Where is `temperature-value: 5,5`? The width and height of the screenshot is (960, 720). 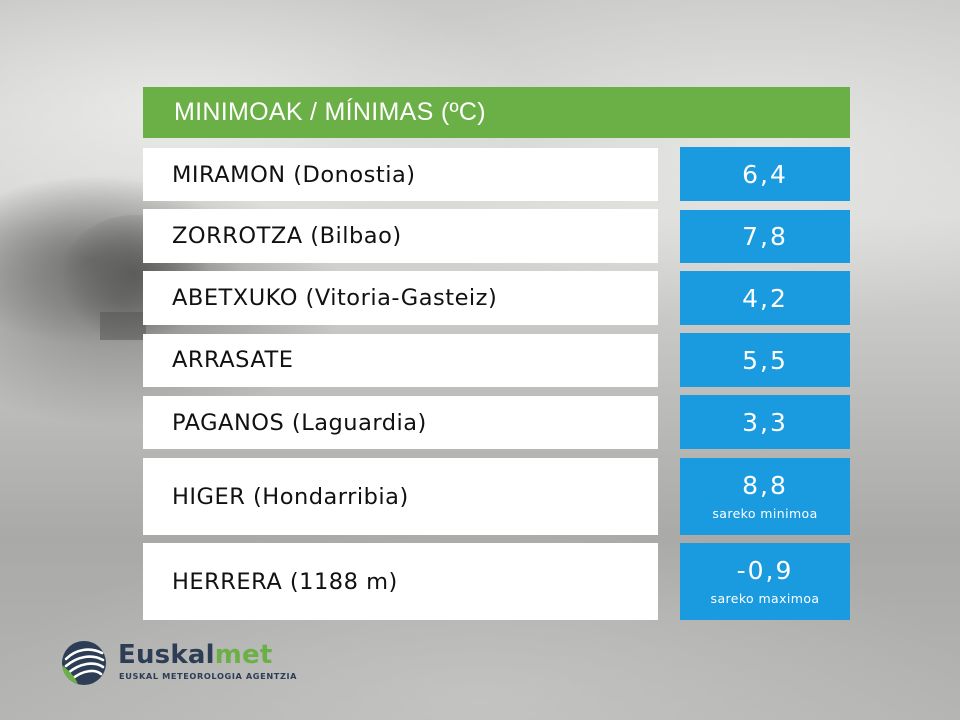
temperature-value: 5,5 is located at coordinates (765, 360).